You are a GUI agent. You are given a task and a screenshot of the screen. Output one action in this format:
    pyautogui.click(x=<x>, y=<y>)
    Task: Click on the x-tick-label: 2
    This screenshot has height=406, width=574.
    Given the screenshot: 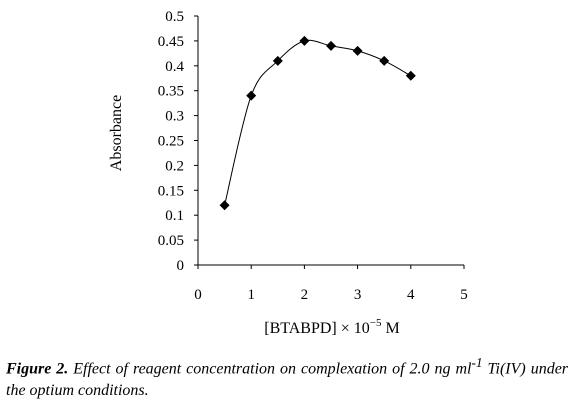 What is the action you would take?
    pyautogui.click(x=305, y=295)
    